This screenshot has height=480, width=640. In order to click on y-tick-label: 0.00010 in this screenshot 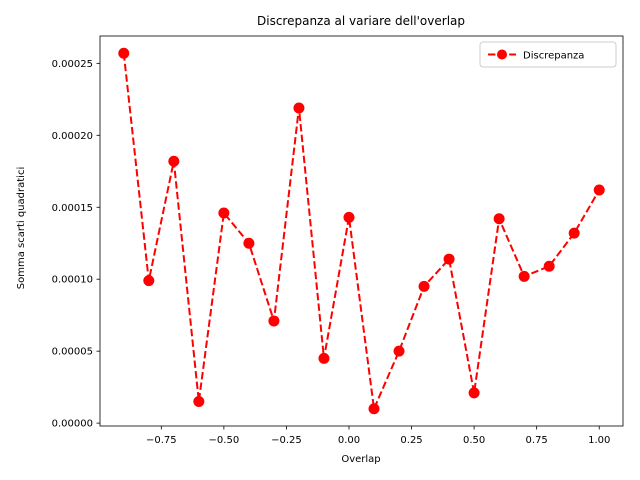, I will do `click(72, 280)`.